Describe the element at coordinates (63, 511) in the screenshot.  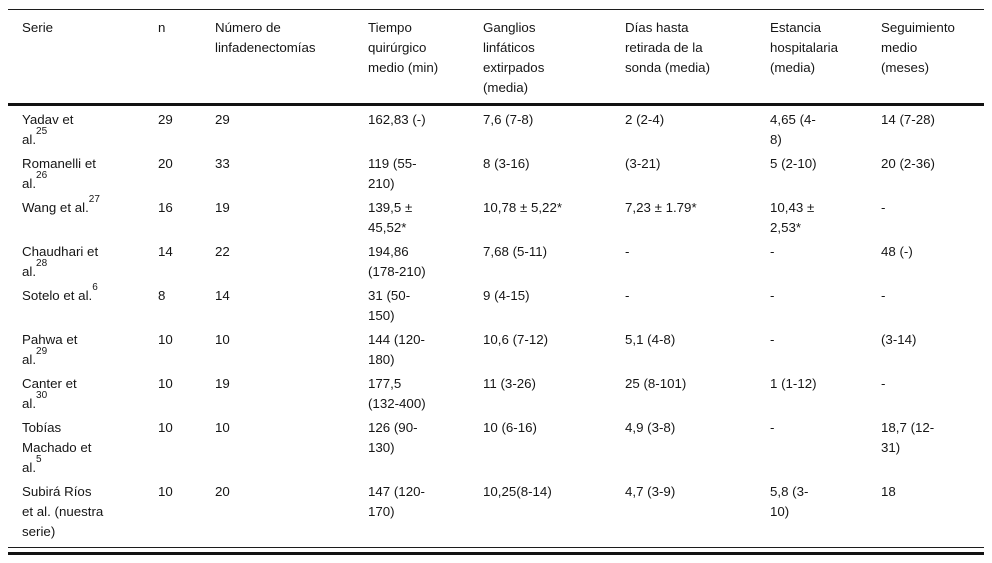
I see `serie-name: Subirá Ríos et al. (nuestra serie)` at that location.